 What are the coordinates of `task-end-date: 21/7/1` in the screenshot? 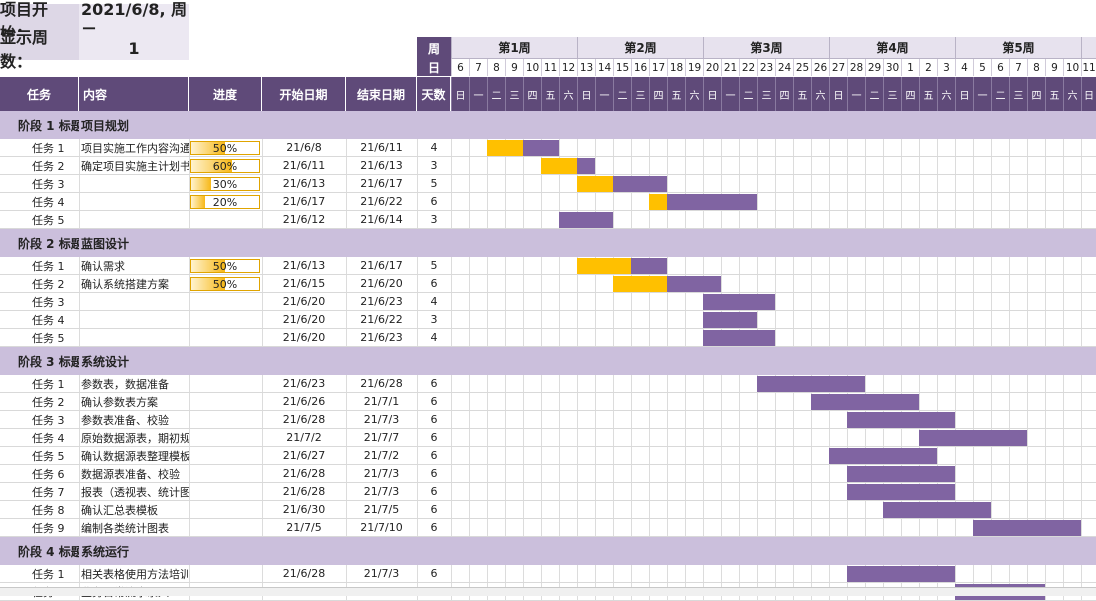 It's located at (381, 401).